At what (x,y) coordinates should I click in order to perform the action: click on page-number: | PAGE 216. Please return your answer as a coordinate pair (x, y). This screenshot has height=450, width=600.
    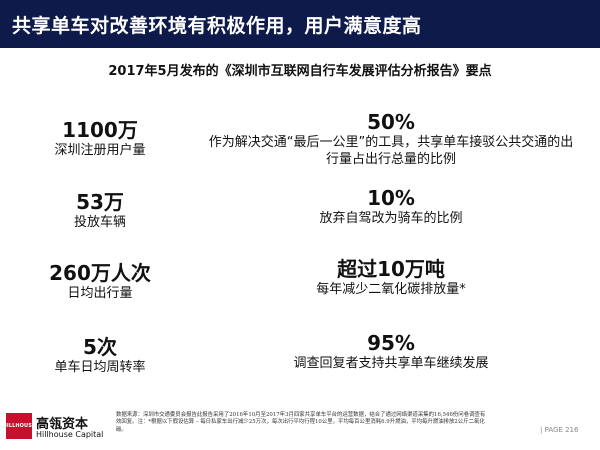
    Looking at the image, I should click on (559, 430).